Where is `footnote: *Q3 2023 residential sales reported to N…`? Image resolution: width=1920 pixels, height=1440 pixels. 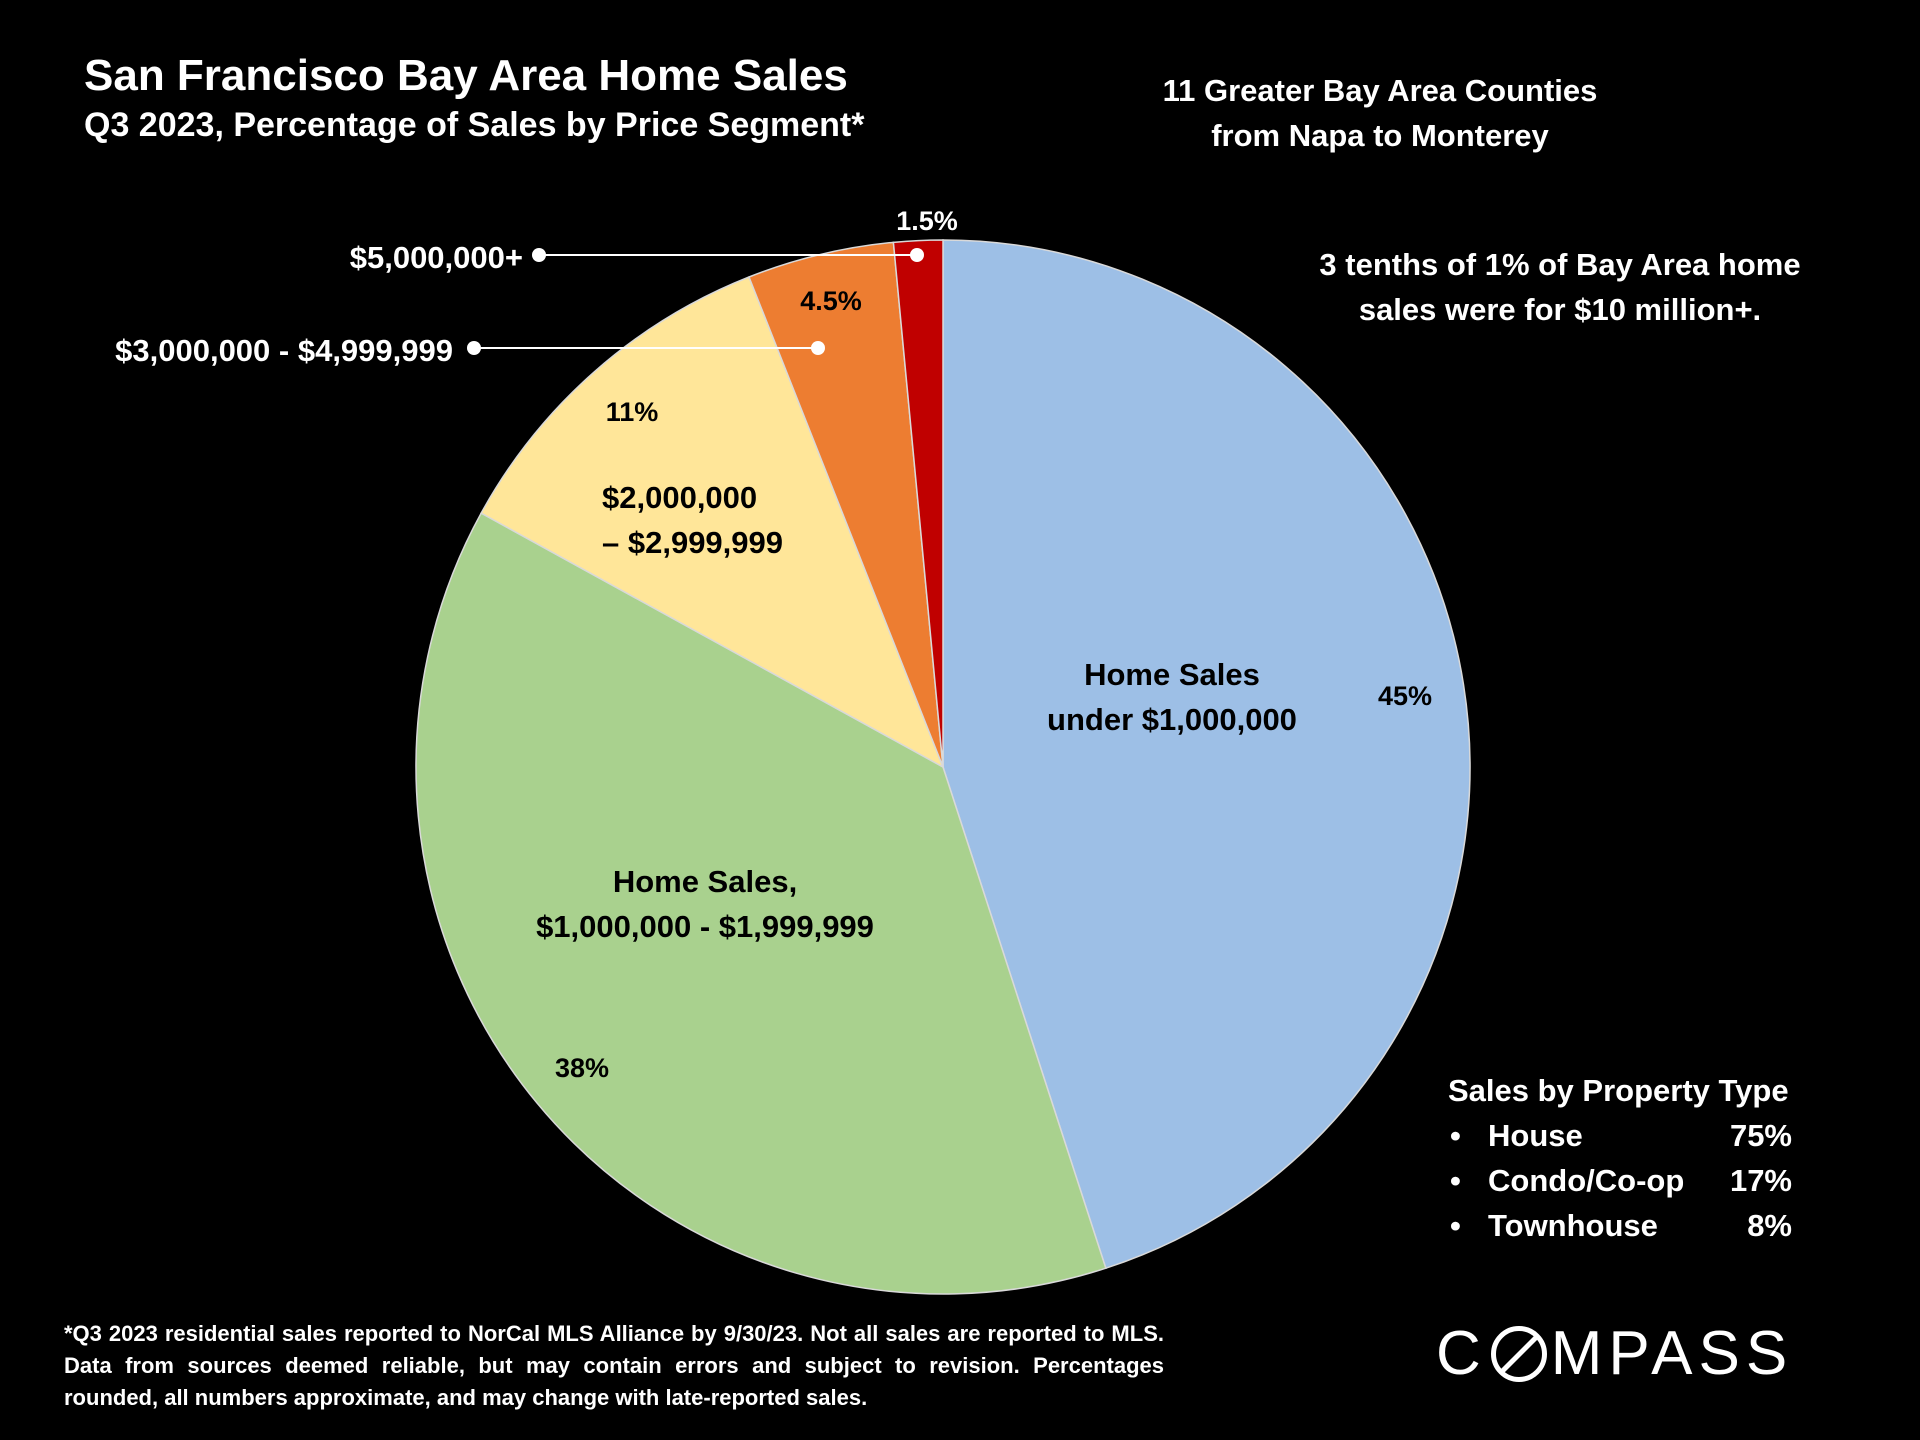
footnote: *Q3 2023 residential sales reported to N… is located at coordinates (614, 1365).